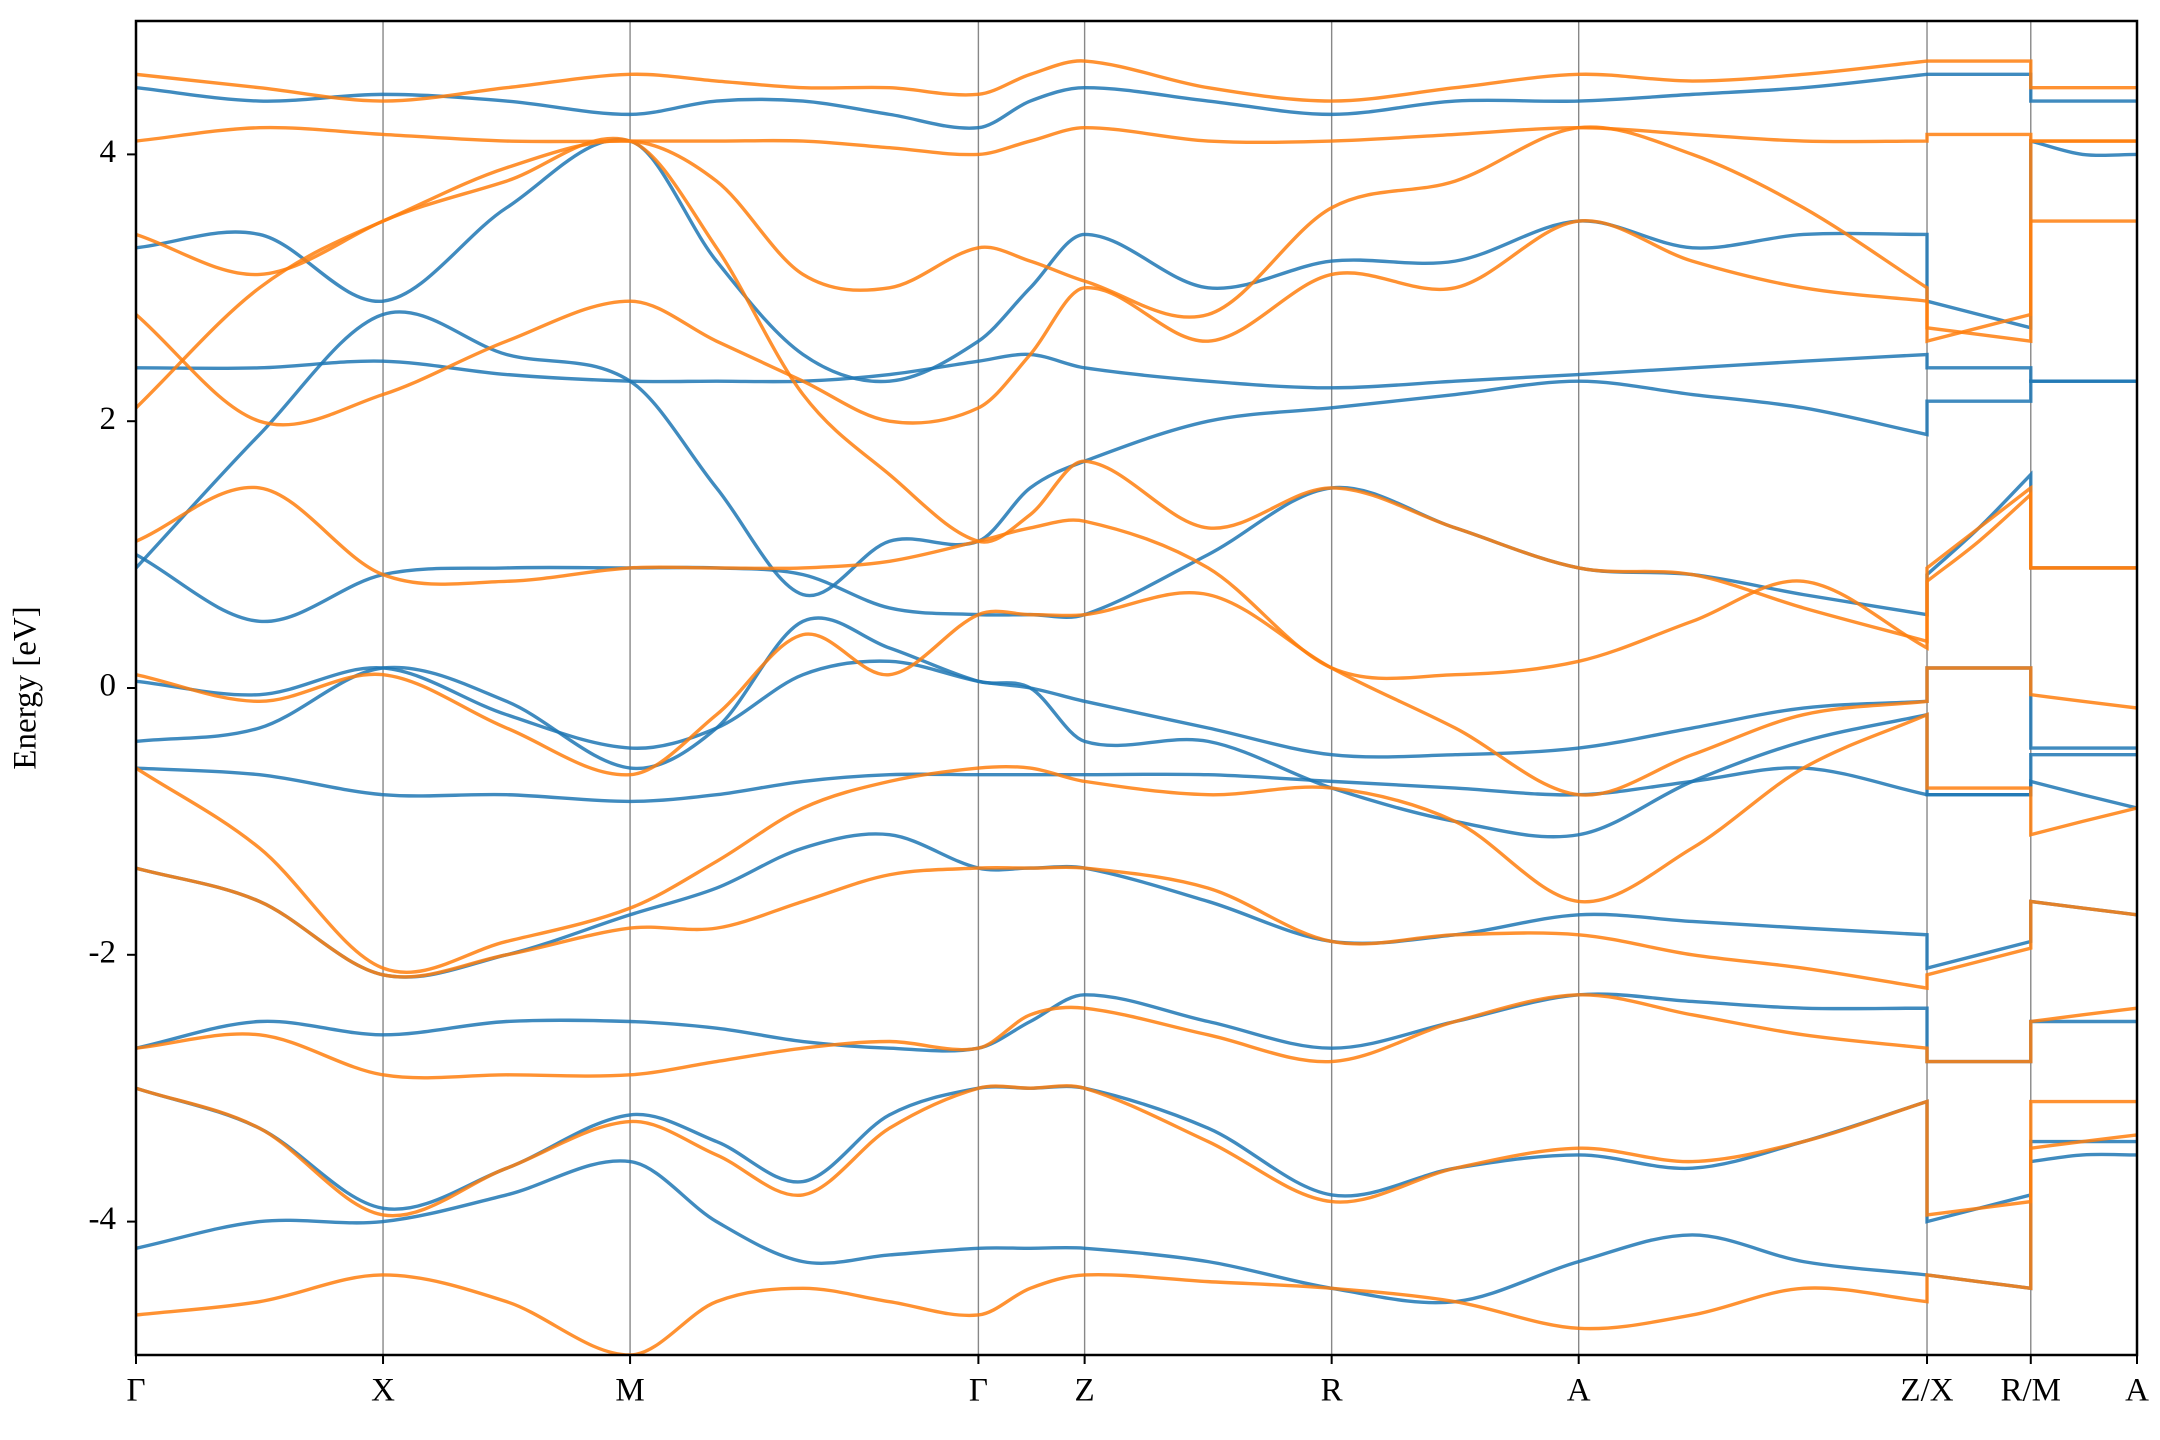 The image size is (2160, 1440). What do you see at coordinates (2031, 1391) in the screenshot?
I see `x-tick-label: R/M` at bounding box center [2031, 1391].